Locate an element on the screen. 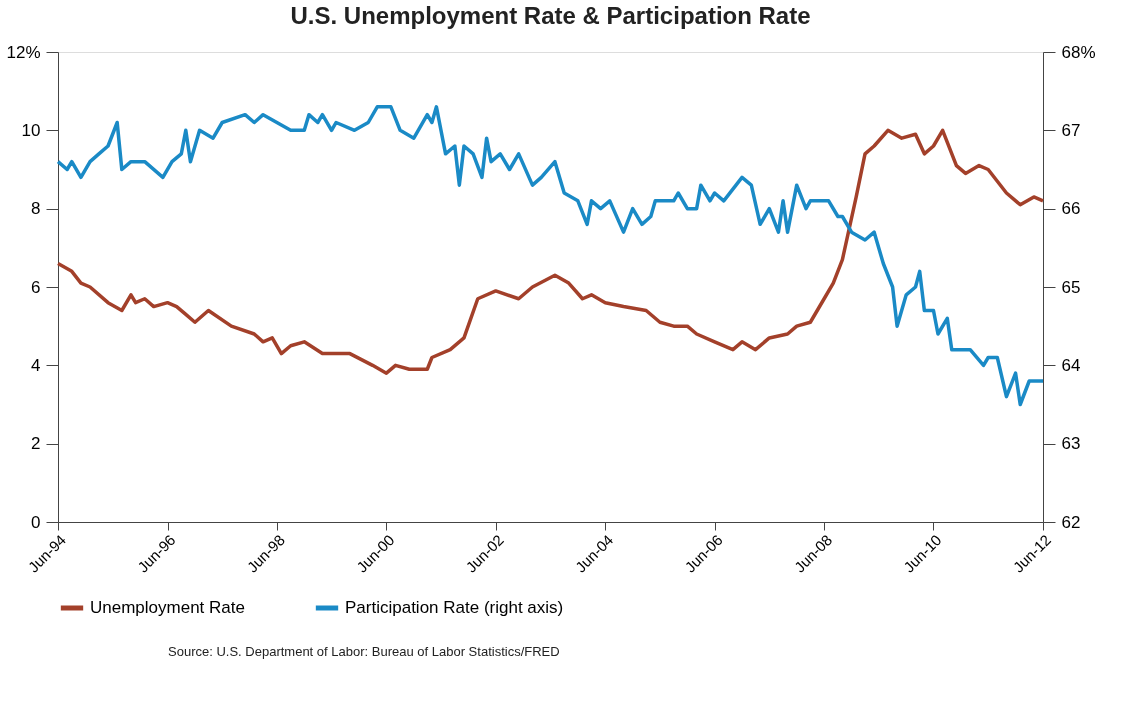  chart-title: U.S. Unemployment Rate & Participation Rate is located at coordinates (550, 15).